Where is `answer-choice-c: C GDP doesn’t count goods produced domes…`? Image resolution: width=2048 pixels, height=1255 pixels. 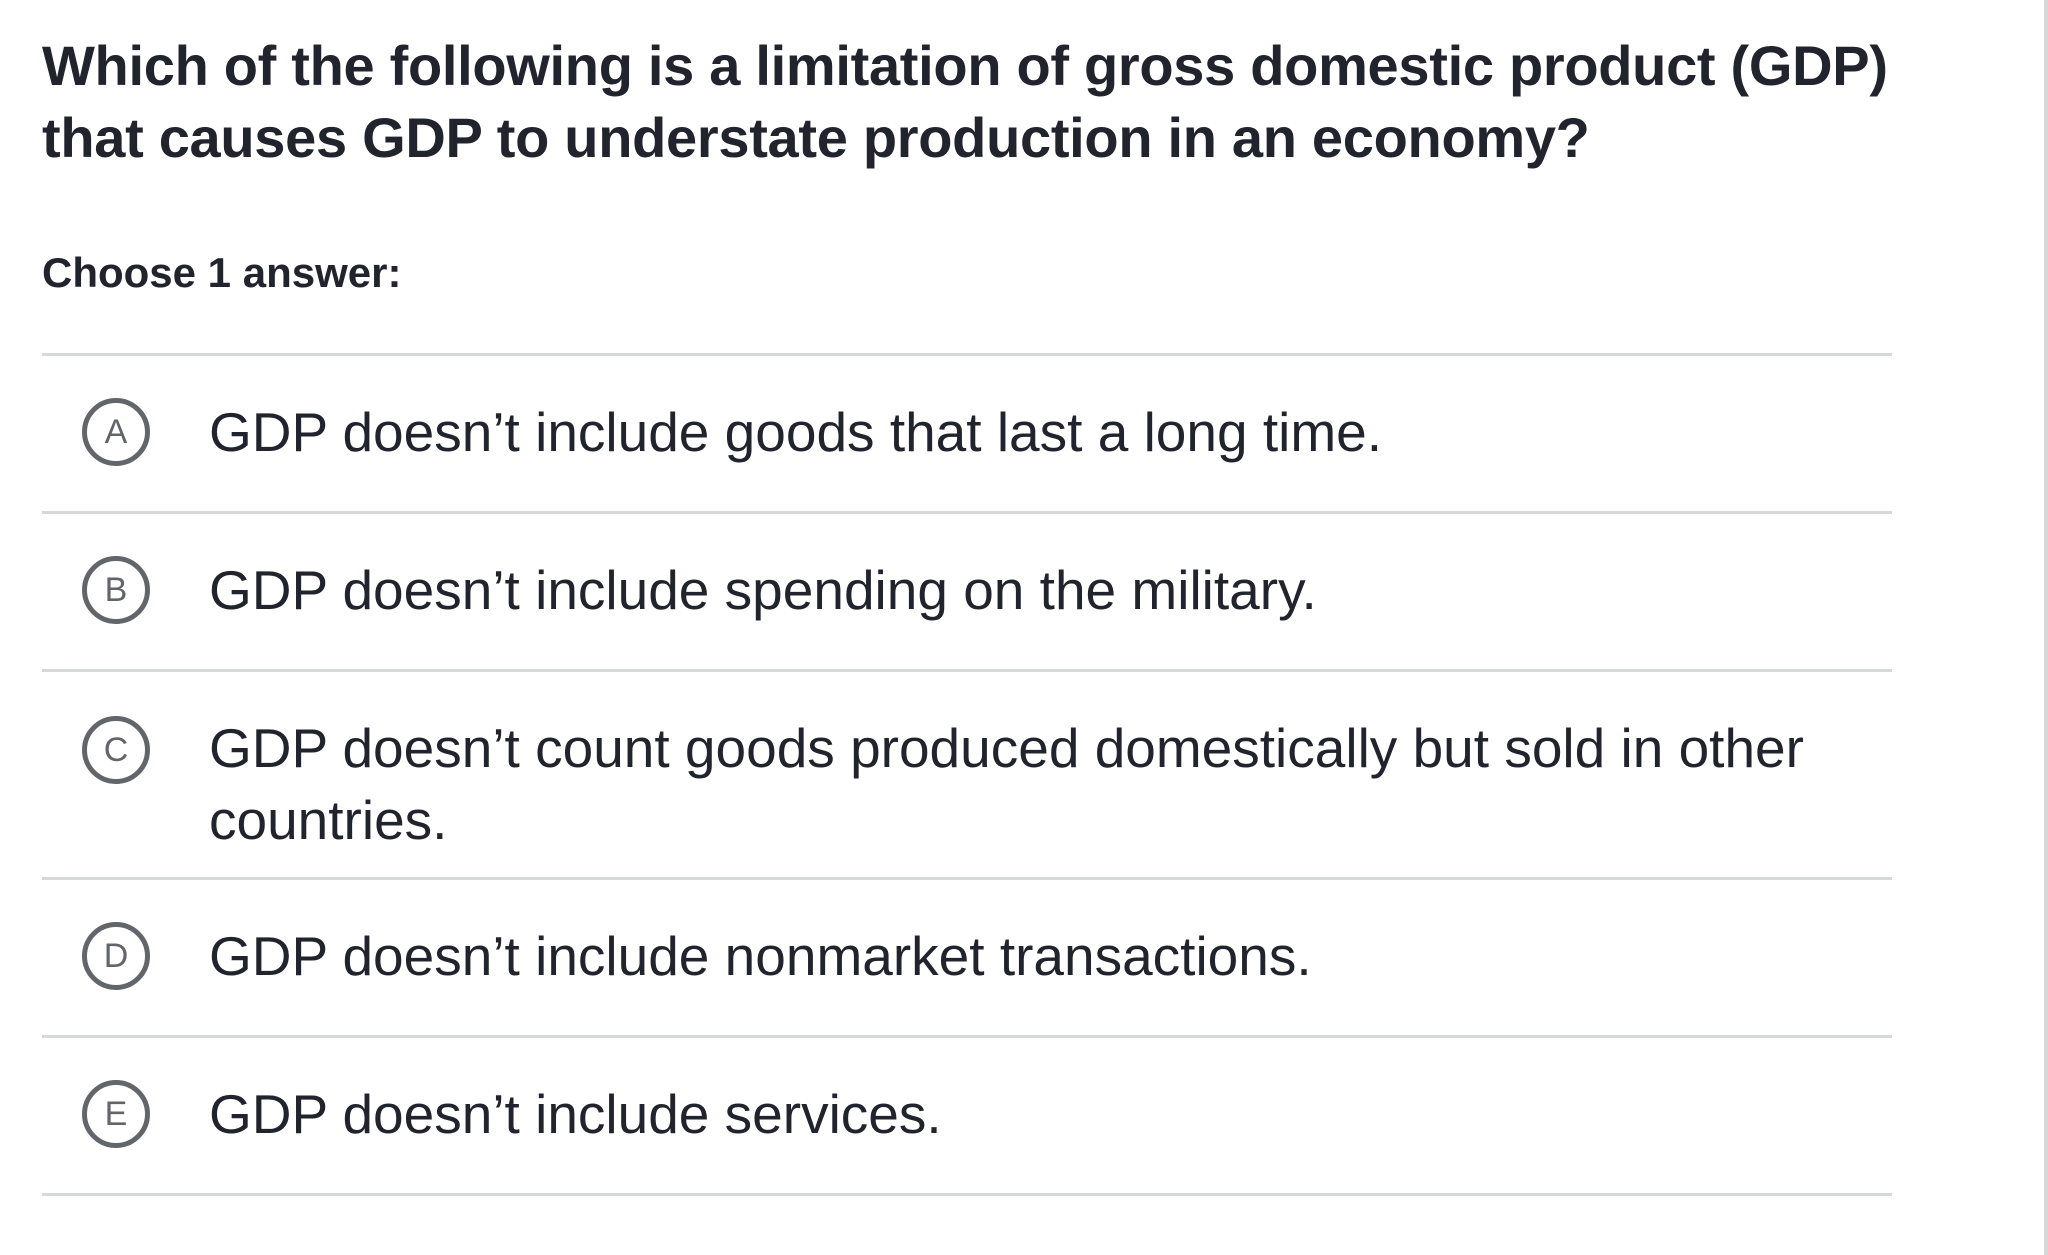
answer-choice-c: C GDP doesn’t count goods produced domes… is located at coordinates (967, 776).